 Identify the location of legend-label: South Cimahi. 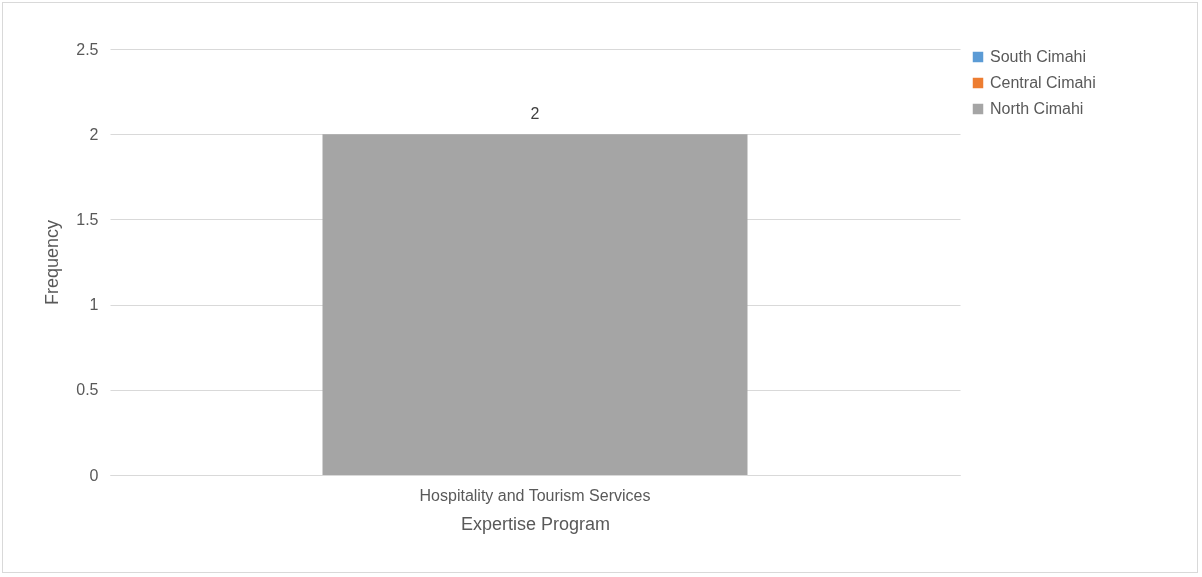
(1038, 56).